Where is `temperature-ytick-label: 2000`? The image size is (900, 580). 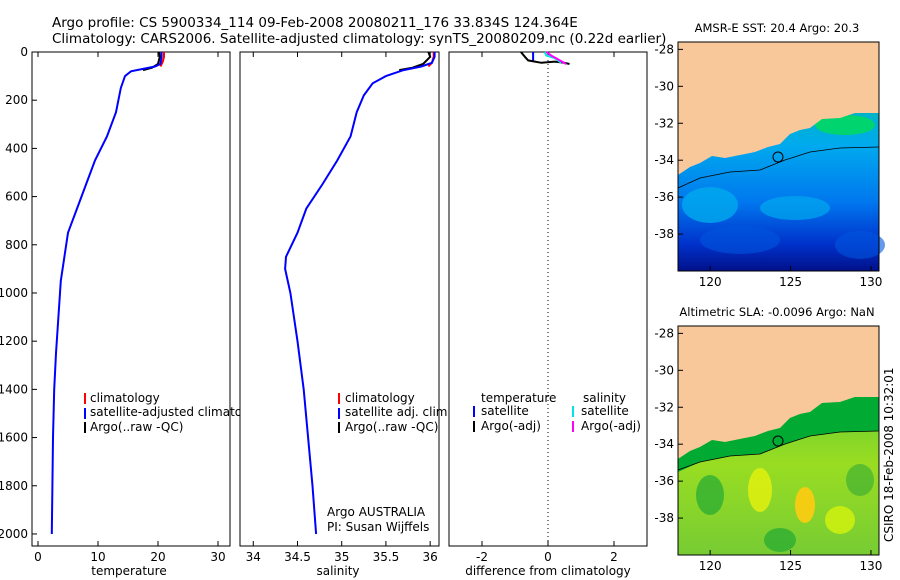 temperature-ytick-label: 2000 is located at coordinates (14, 534).